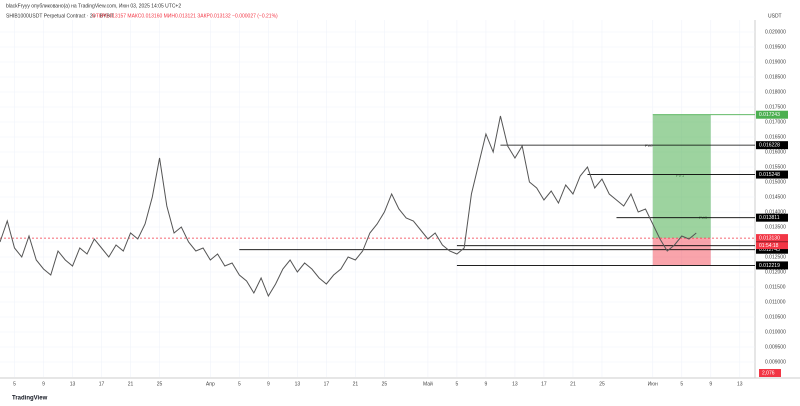 The width and height of the screenshot is (800, 406). Describe the element at coordinates (775, 107) in the screenshot. I see `y-tick-label: 0.017500` at that location.